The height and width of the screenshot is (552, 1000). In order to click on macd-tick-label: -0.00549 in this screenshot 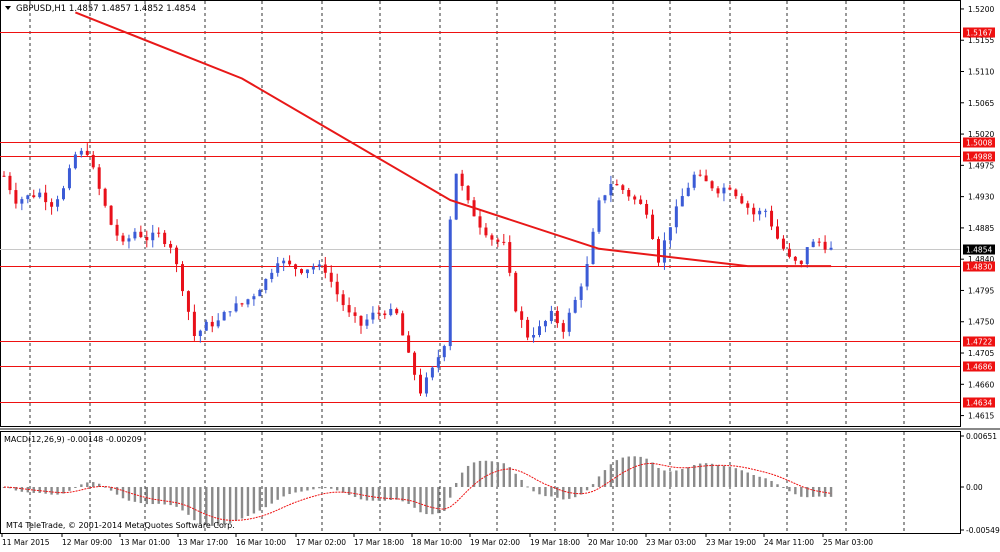, I will do `click(983, 530)`.